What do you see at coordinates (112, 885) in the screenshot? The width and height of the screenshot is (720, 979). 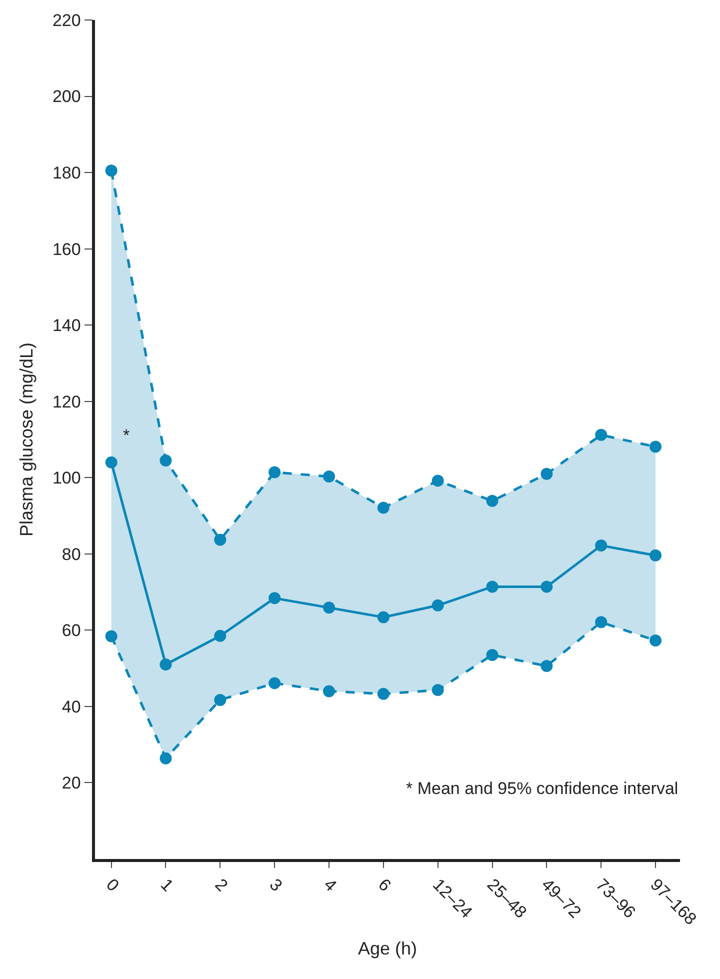 I see `x-tick-label: 0` at bounding box center [112, 885].